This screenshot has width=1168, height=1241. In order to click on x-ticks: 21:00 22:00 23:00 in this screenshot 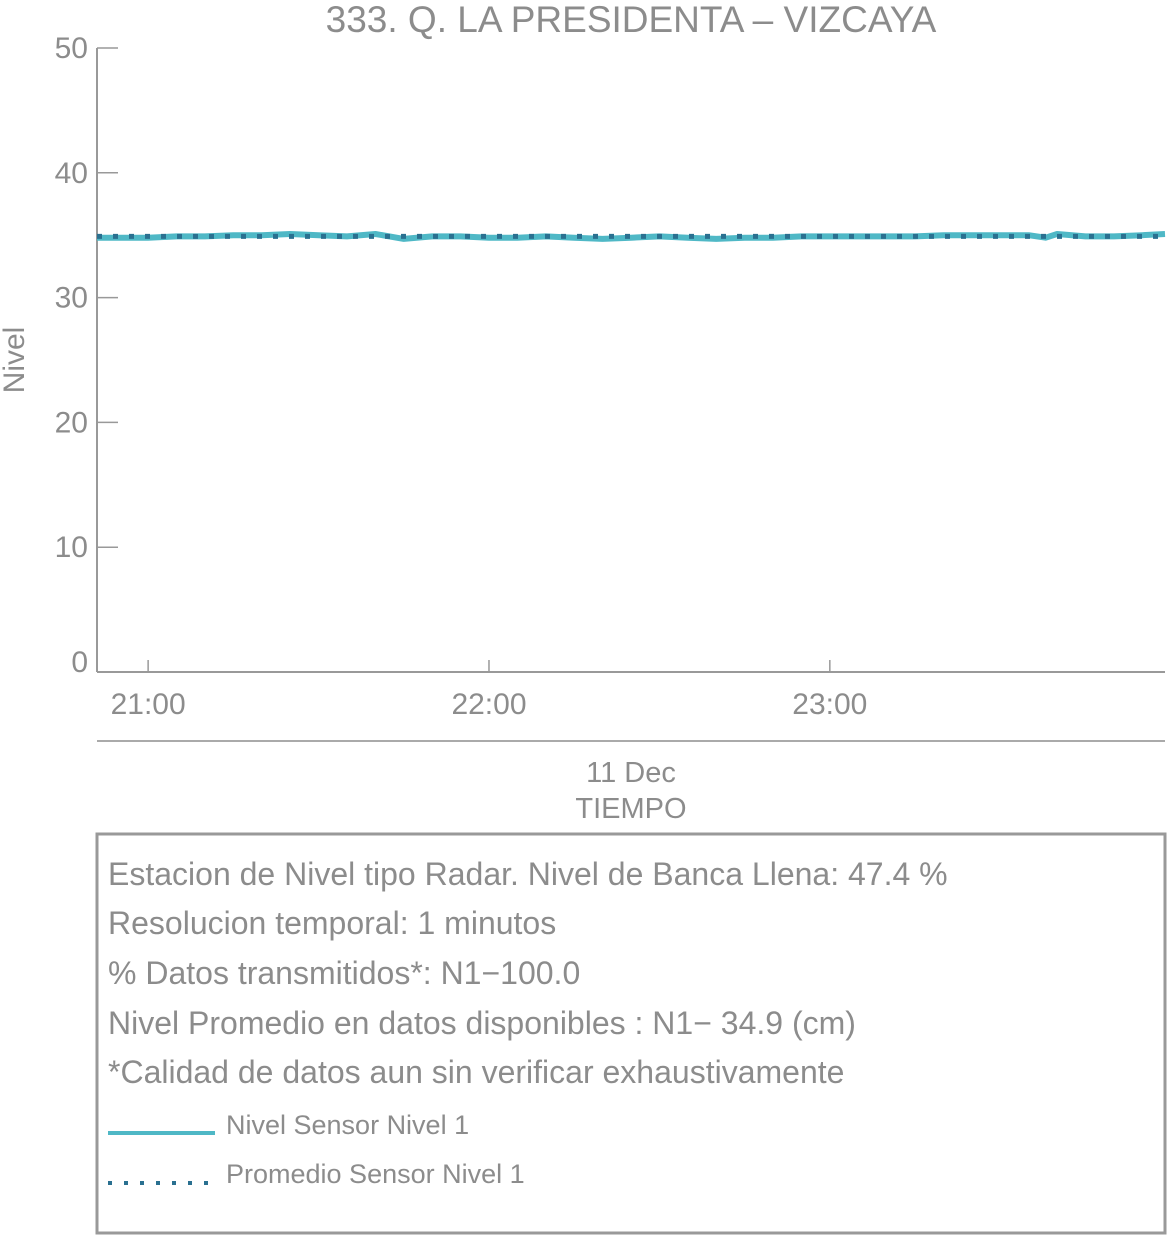, I will do `click(489, 690)`.